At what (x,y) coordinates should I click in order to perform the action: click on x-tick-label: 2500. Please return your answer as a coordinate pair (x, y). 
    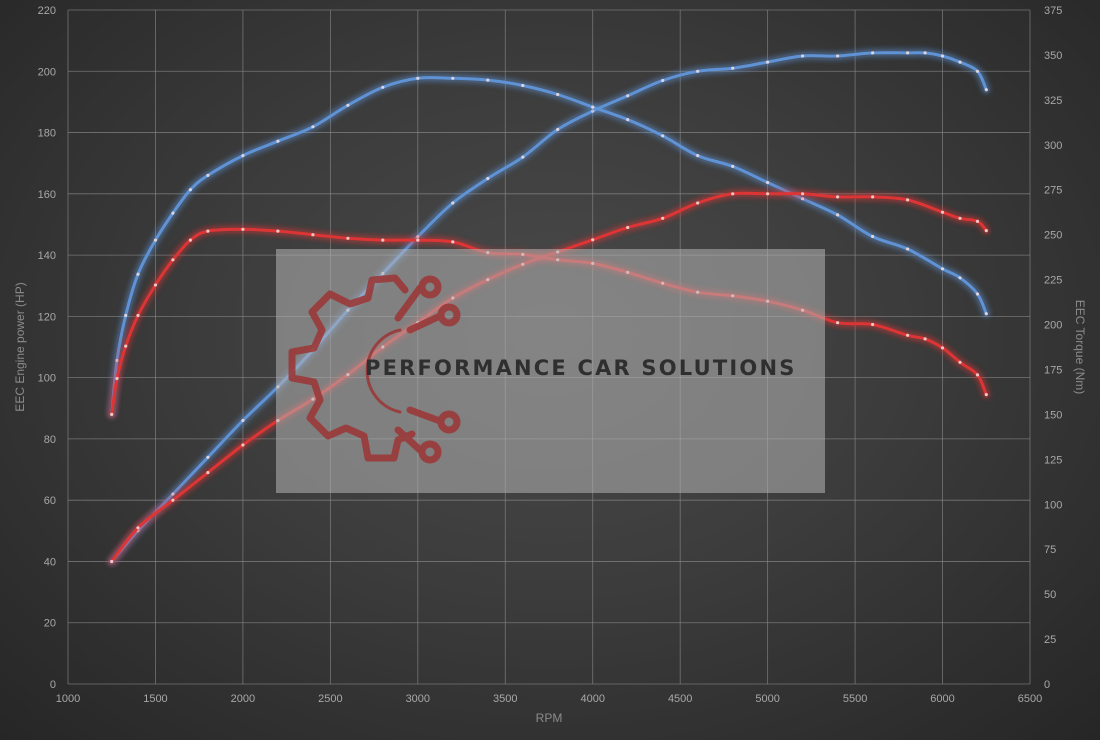
    Looking at the image, I should click on (330, 699).